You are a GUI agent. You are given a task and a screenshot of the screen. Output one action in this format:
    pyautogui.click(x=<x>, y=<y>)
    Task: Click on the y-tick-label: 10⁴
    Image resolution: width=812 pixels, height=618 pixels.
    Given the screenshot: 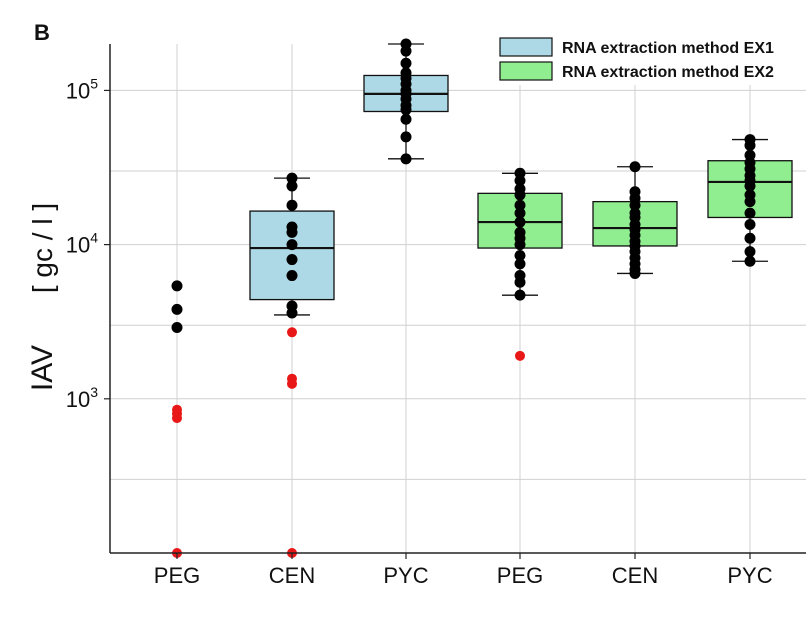 What is the action you would take?
    pyautogui.click(x=82, y=244)
    